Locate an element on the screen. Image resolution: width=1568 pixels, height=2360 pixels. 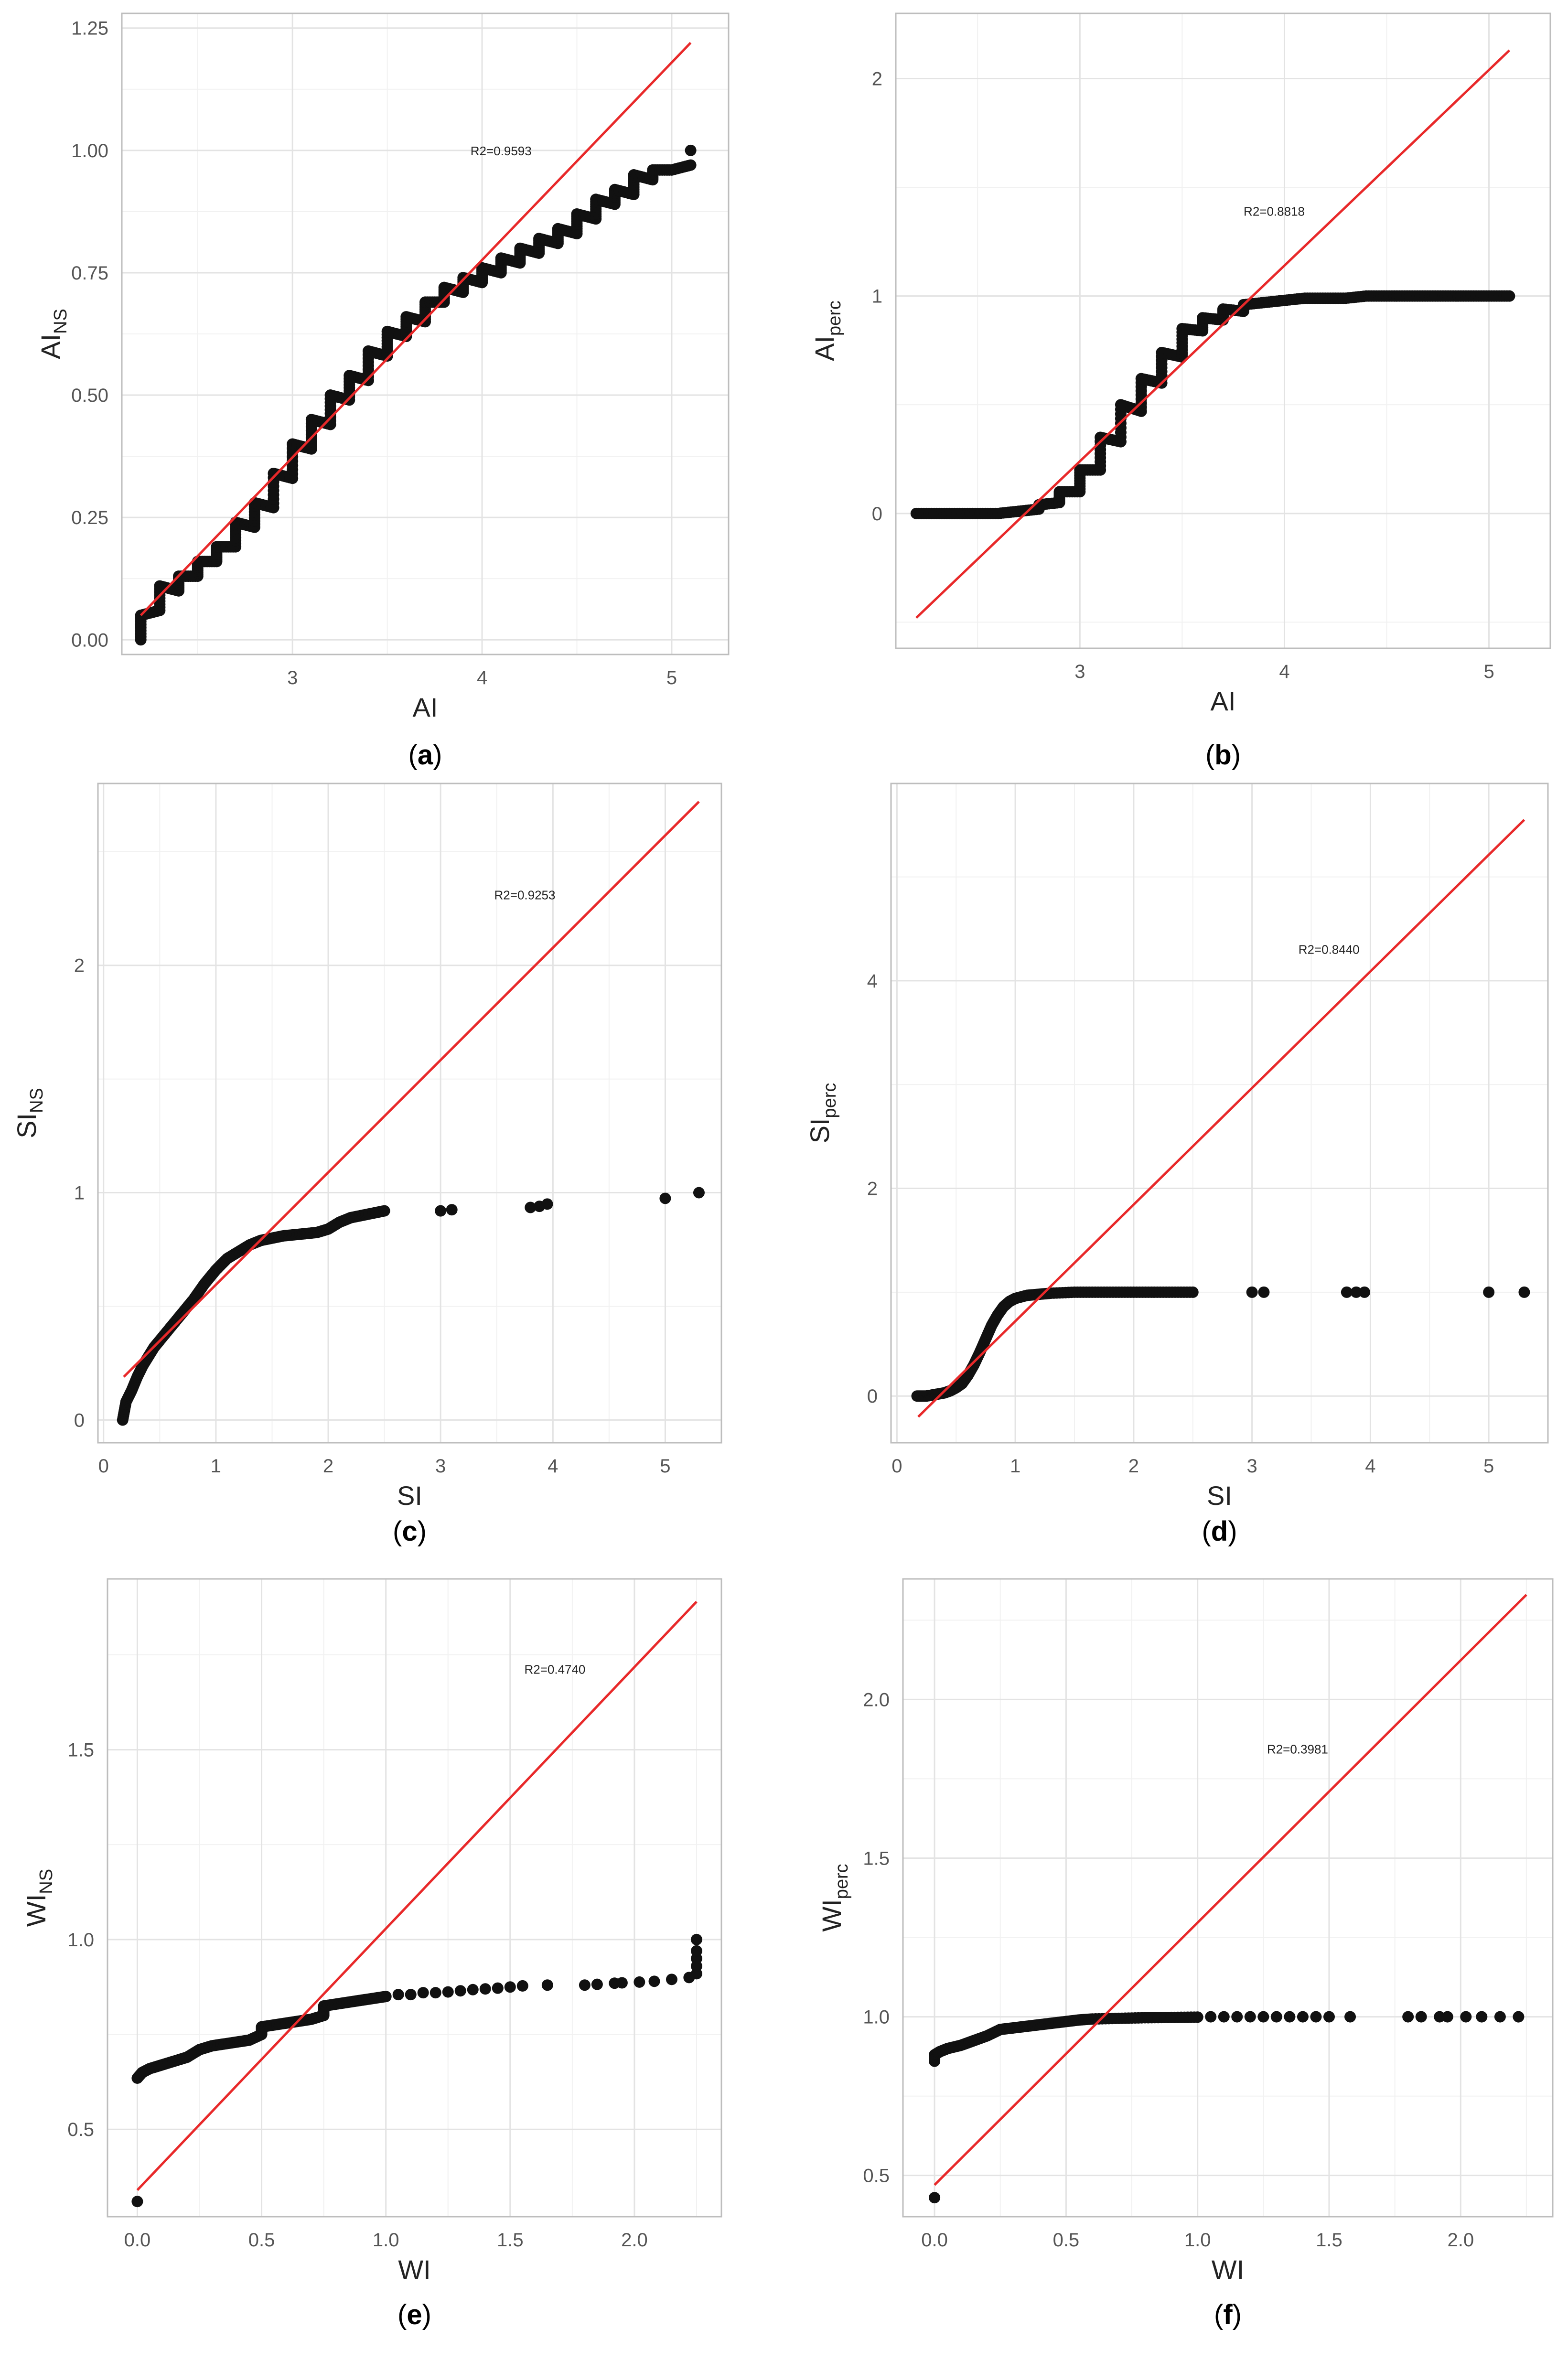
panel-letter: f is located at coordinates (1228, 2314).